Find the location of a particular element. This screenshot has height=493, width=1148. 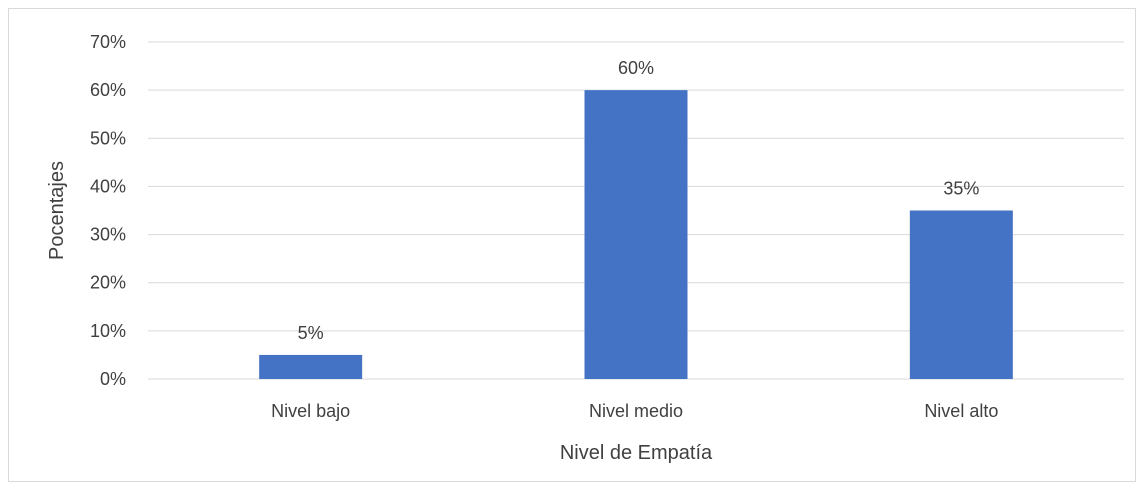

y-tick-label: 10% is located at coordinates (108, 331).